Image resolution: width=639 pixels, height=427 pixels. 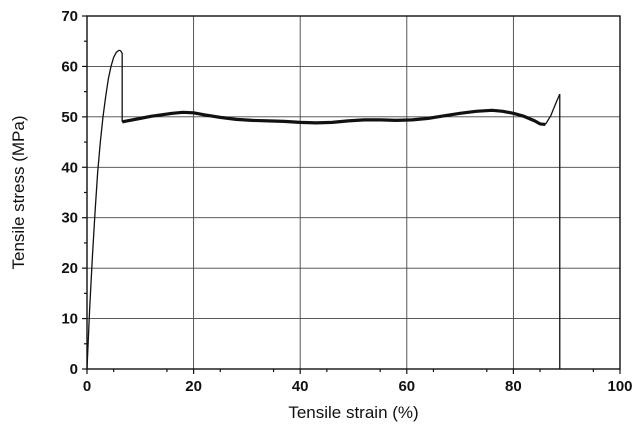 What do you see at coordinates (104, 209) in the screenshot?
I see `stress-strain-curve-rise` at bounding box center [104, 209].